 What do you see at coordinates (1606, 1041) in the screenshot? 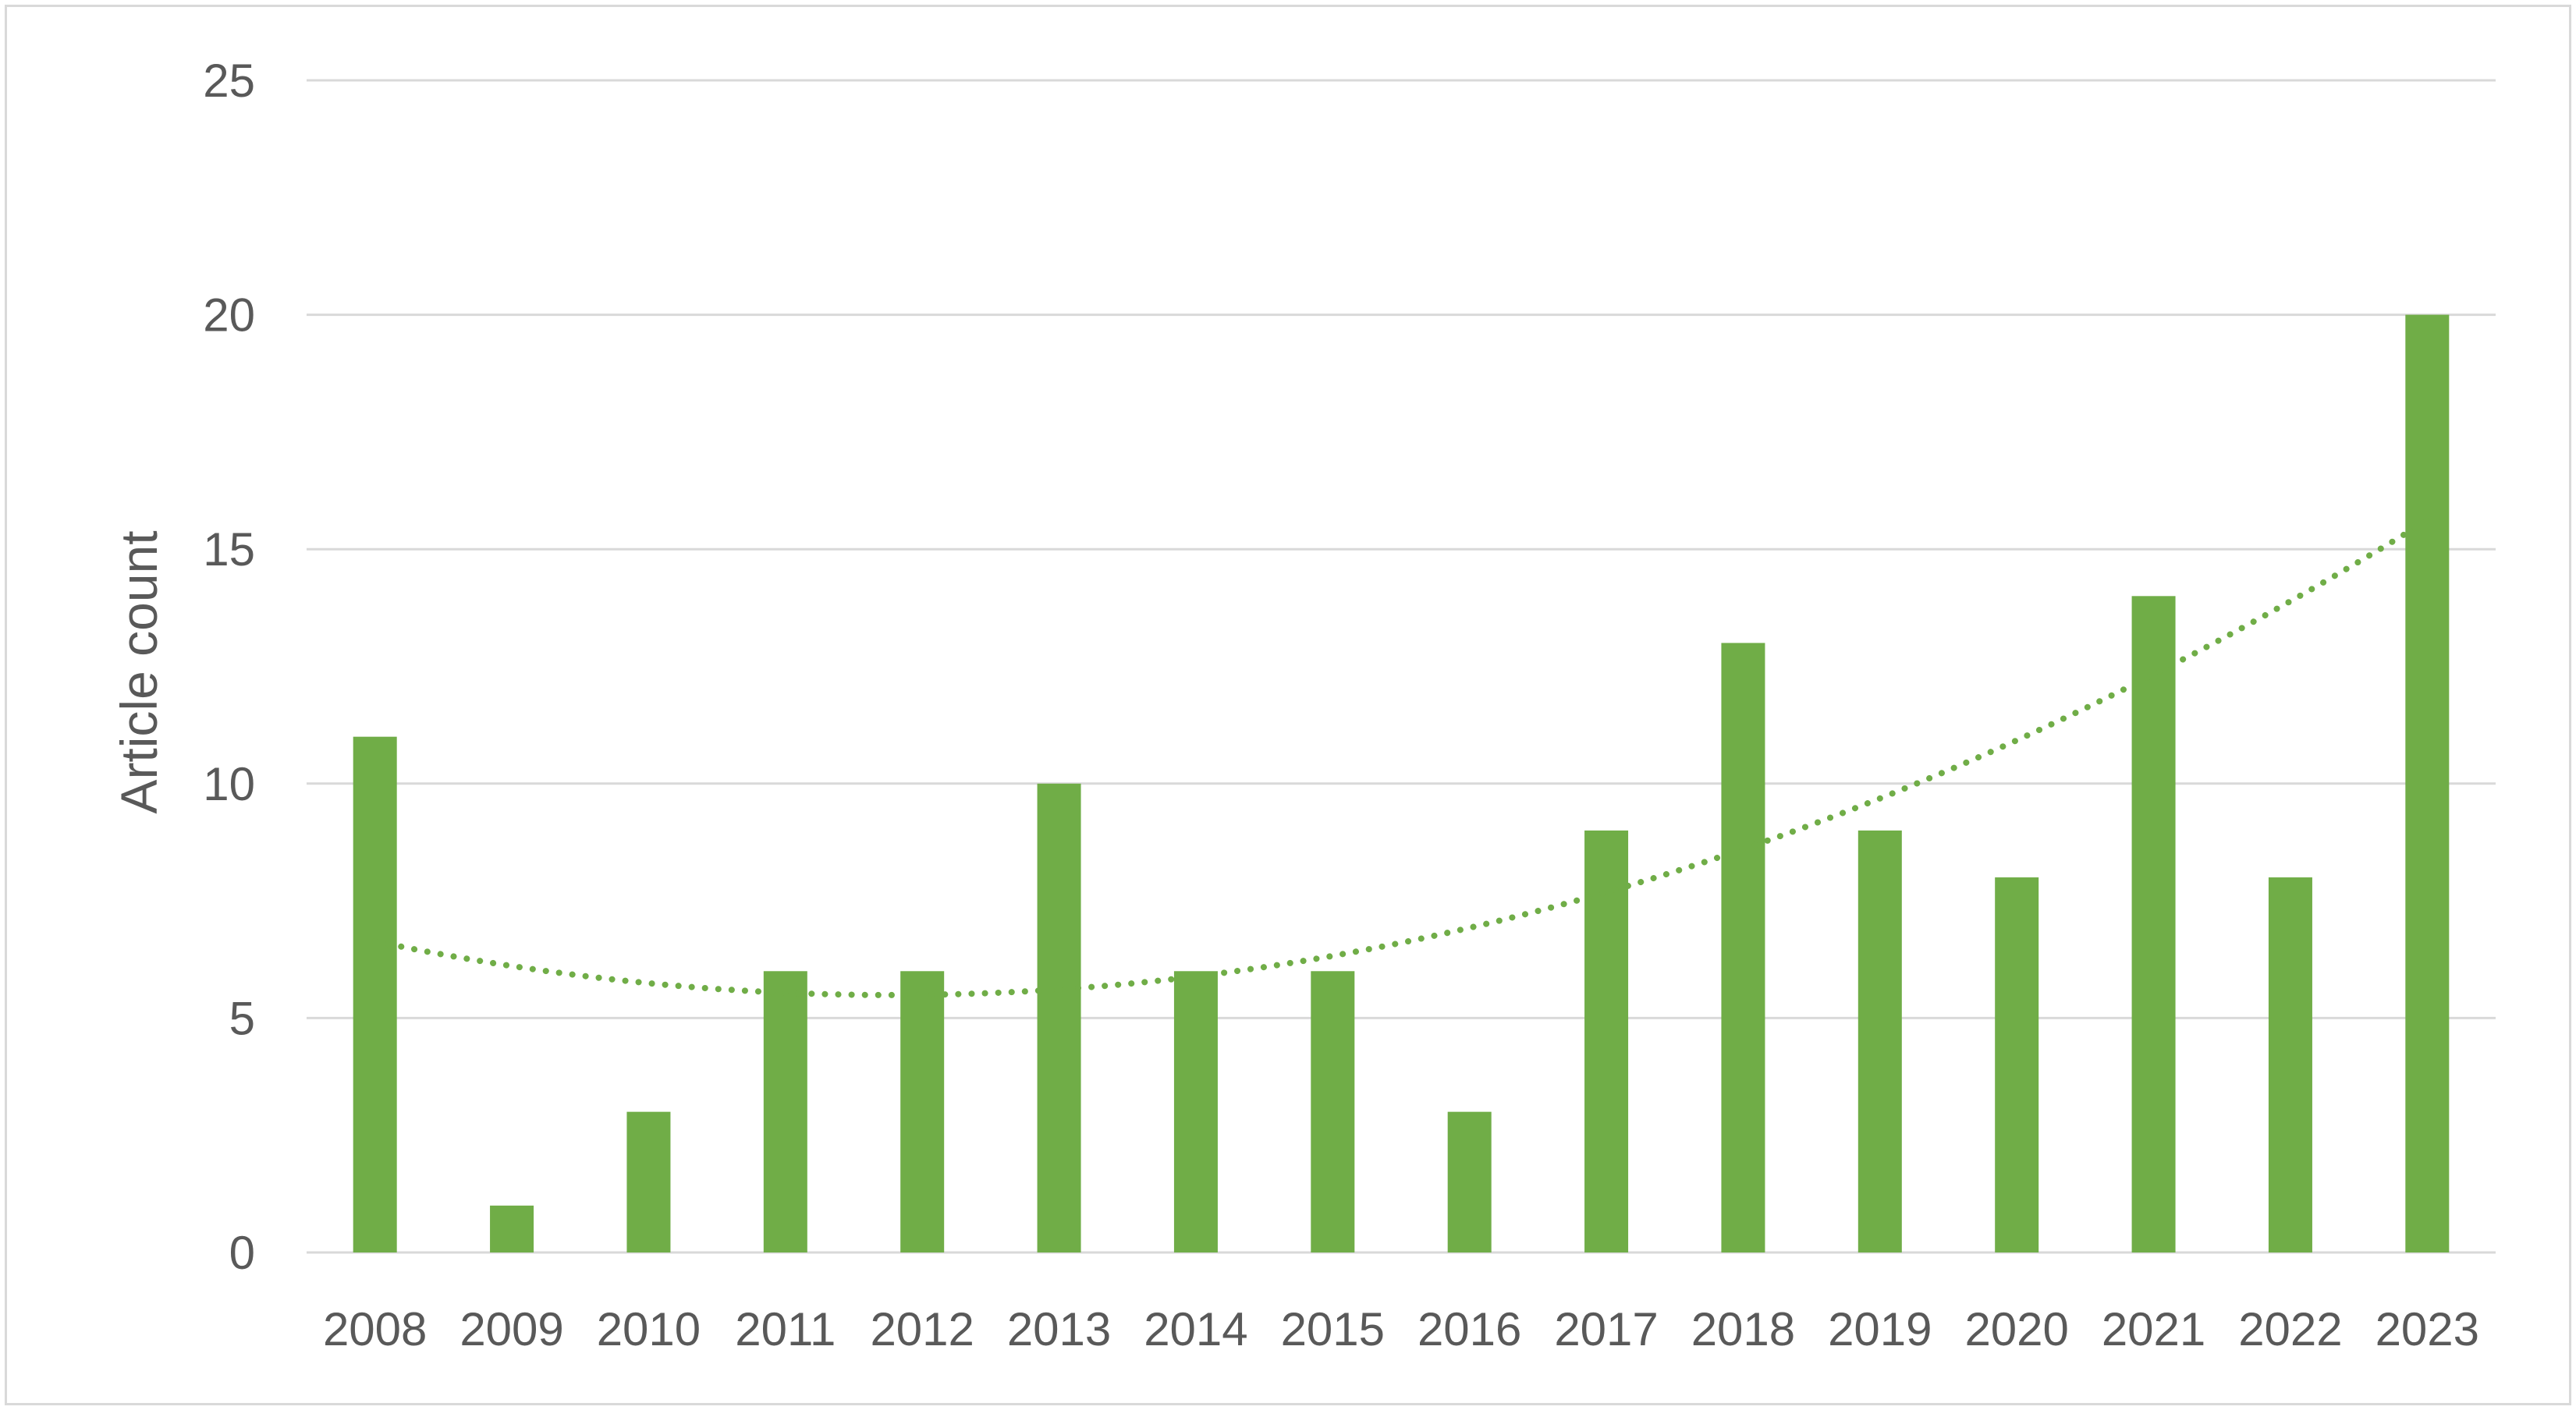
I see `bar-2017` at bounding box center [1606, 1041].